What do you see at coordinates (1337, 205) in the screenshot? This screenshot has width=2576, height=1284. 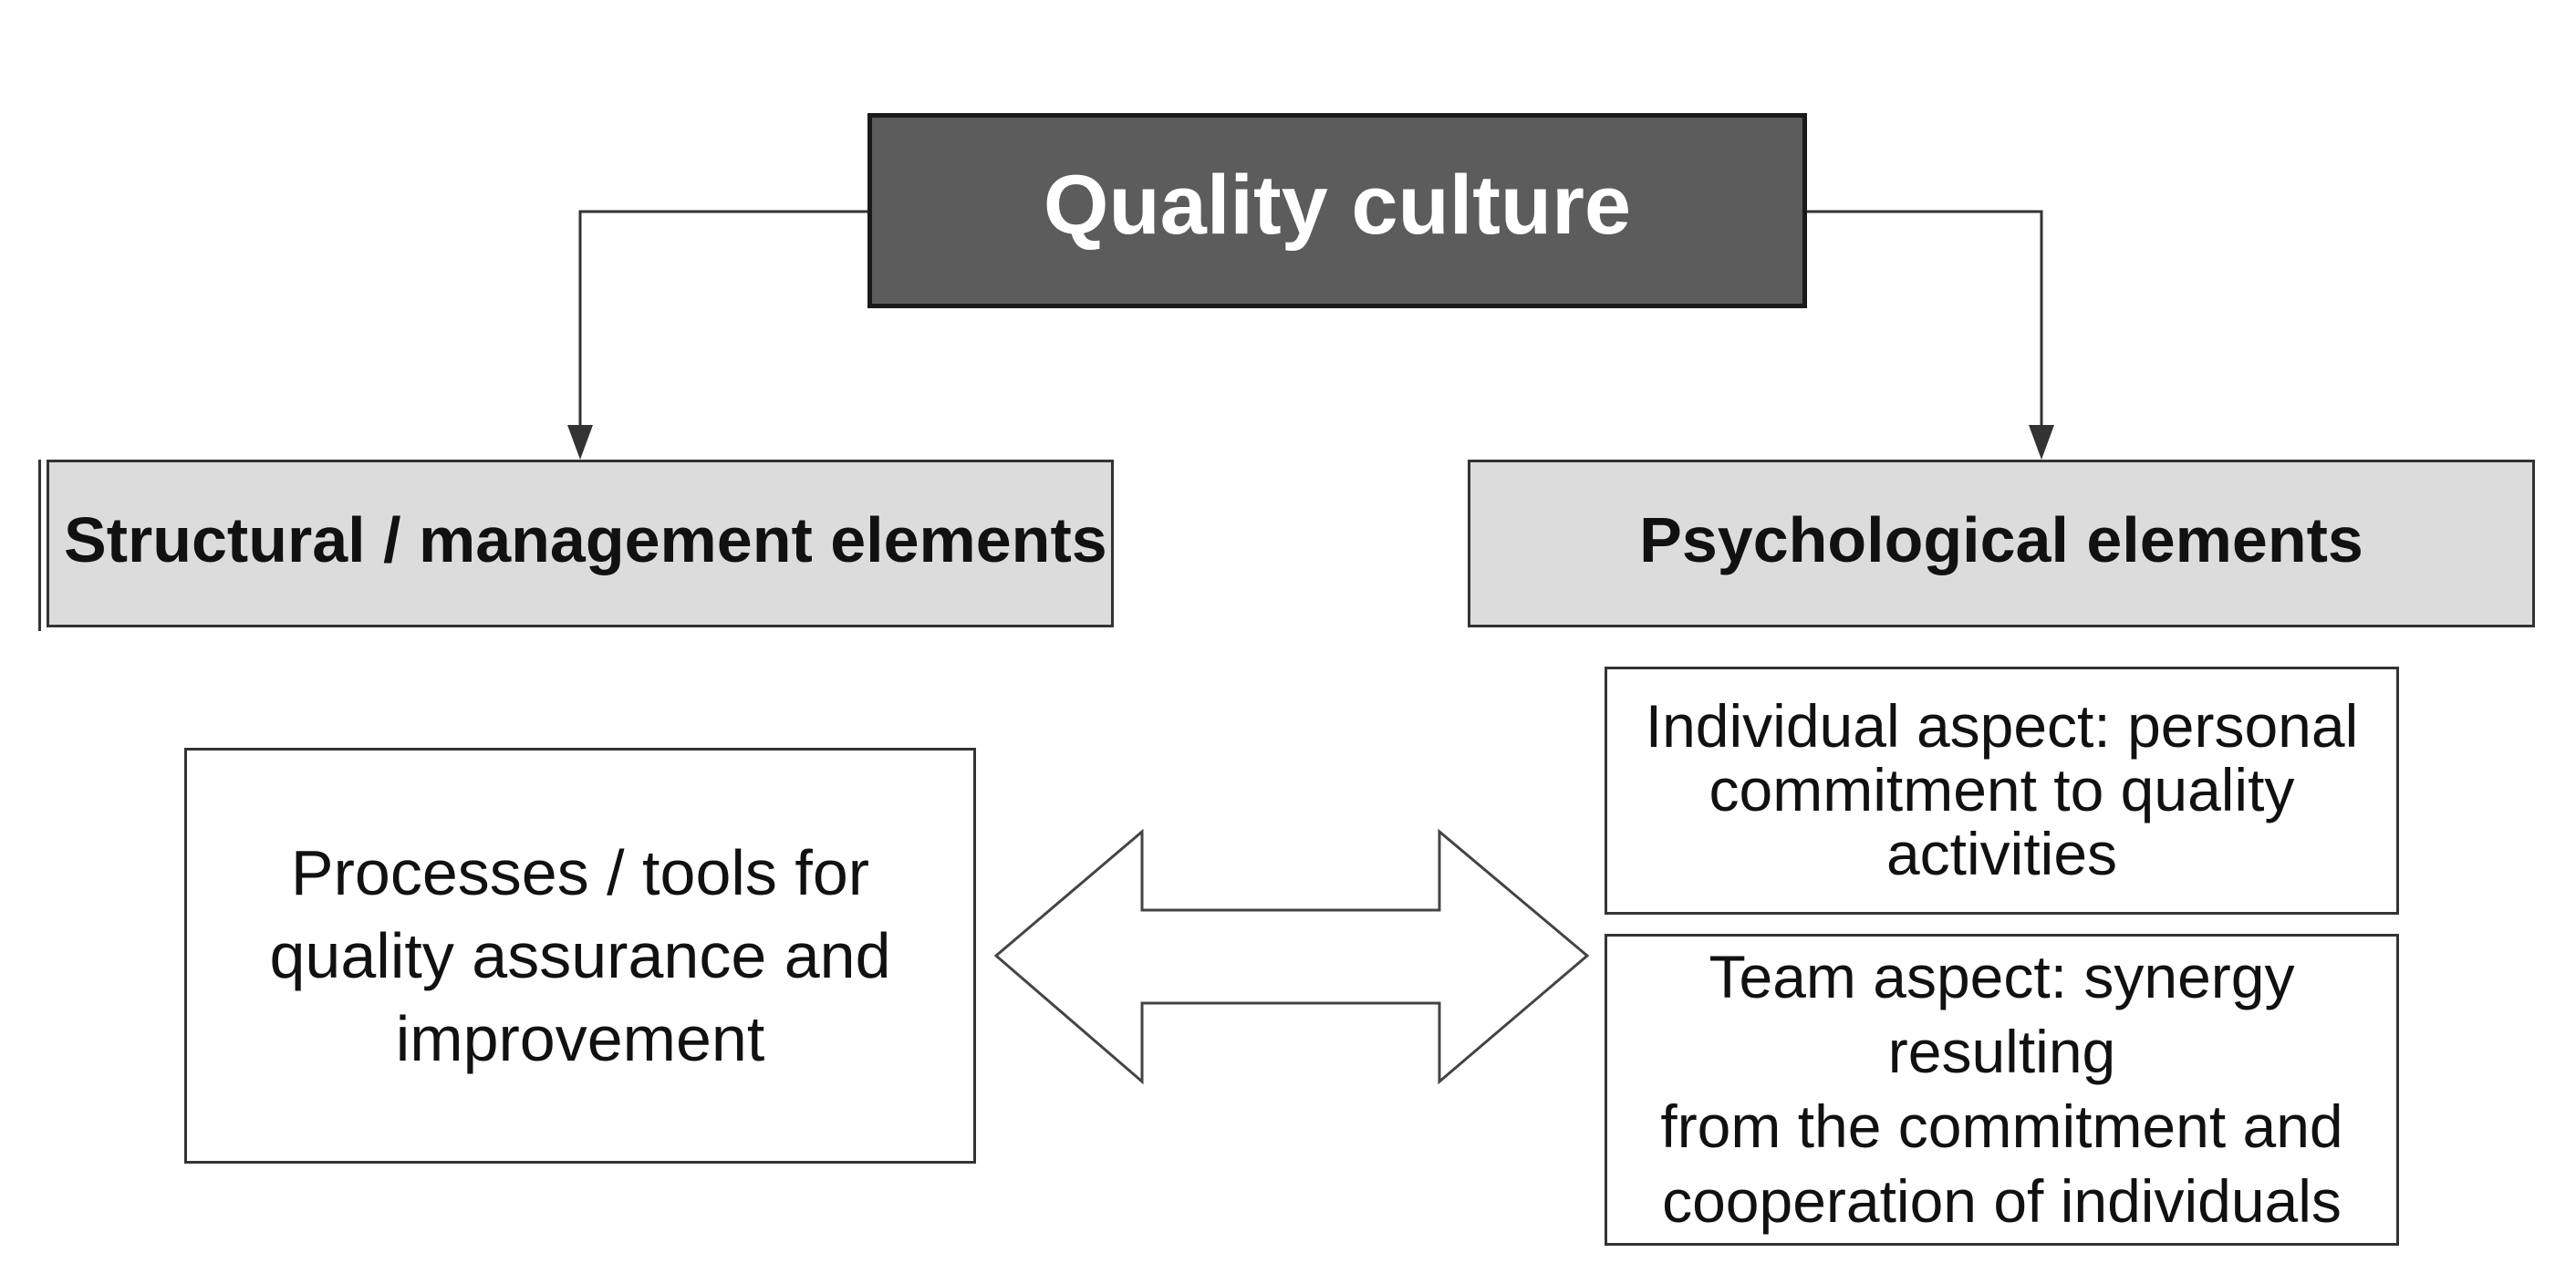 I see `quality-culture-title: Quality culture` at bounding box center [1337, 205].